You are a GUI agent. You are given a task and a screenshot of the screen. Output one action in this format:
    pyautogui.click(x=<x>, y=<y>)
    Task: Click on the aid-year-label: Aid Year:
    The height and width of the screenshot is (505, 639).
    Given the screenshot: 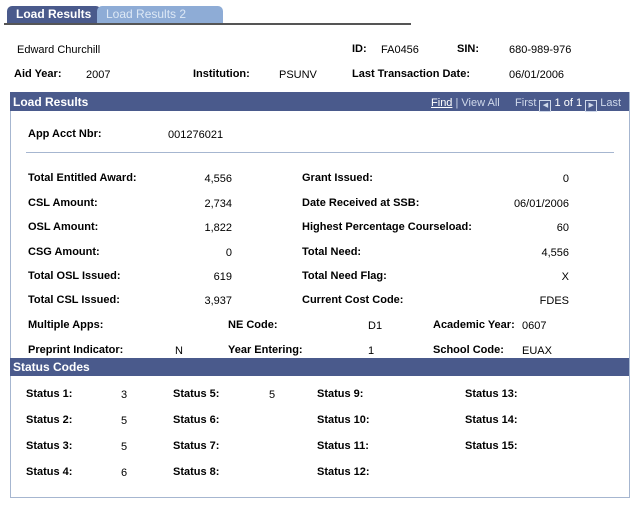 What is the action you would take?
    pyautogui.click(x=38, y=74)
    